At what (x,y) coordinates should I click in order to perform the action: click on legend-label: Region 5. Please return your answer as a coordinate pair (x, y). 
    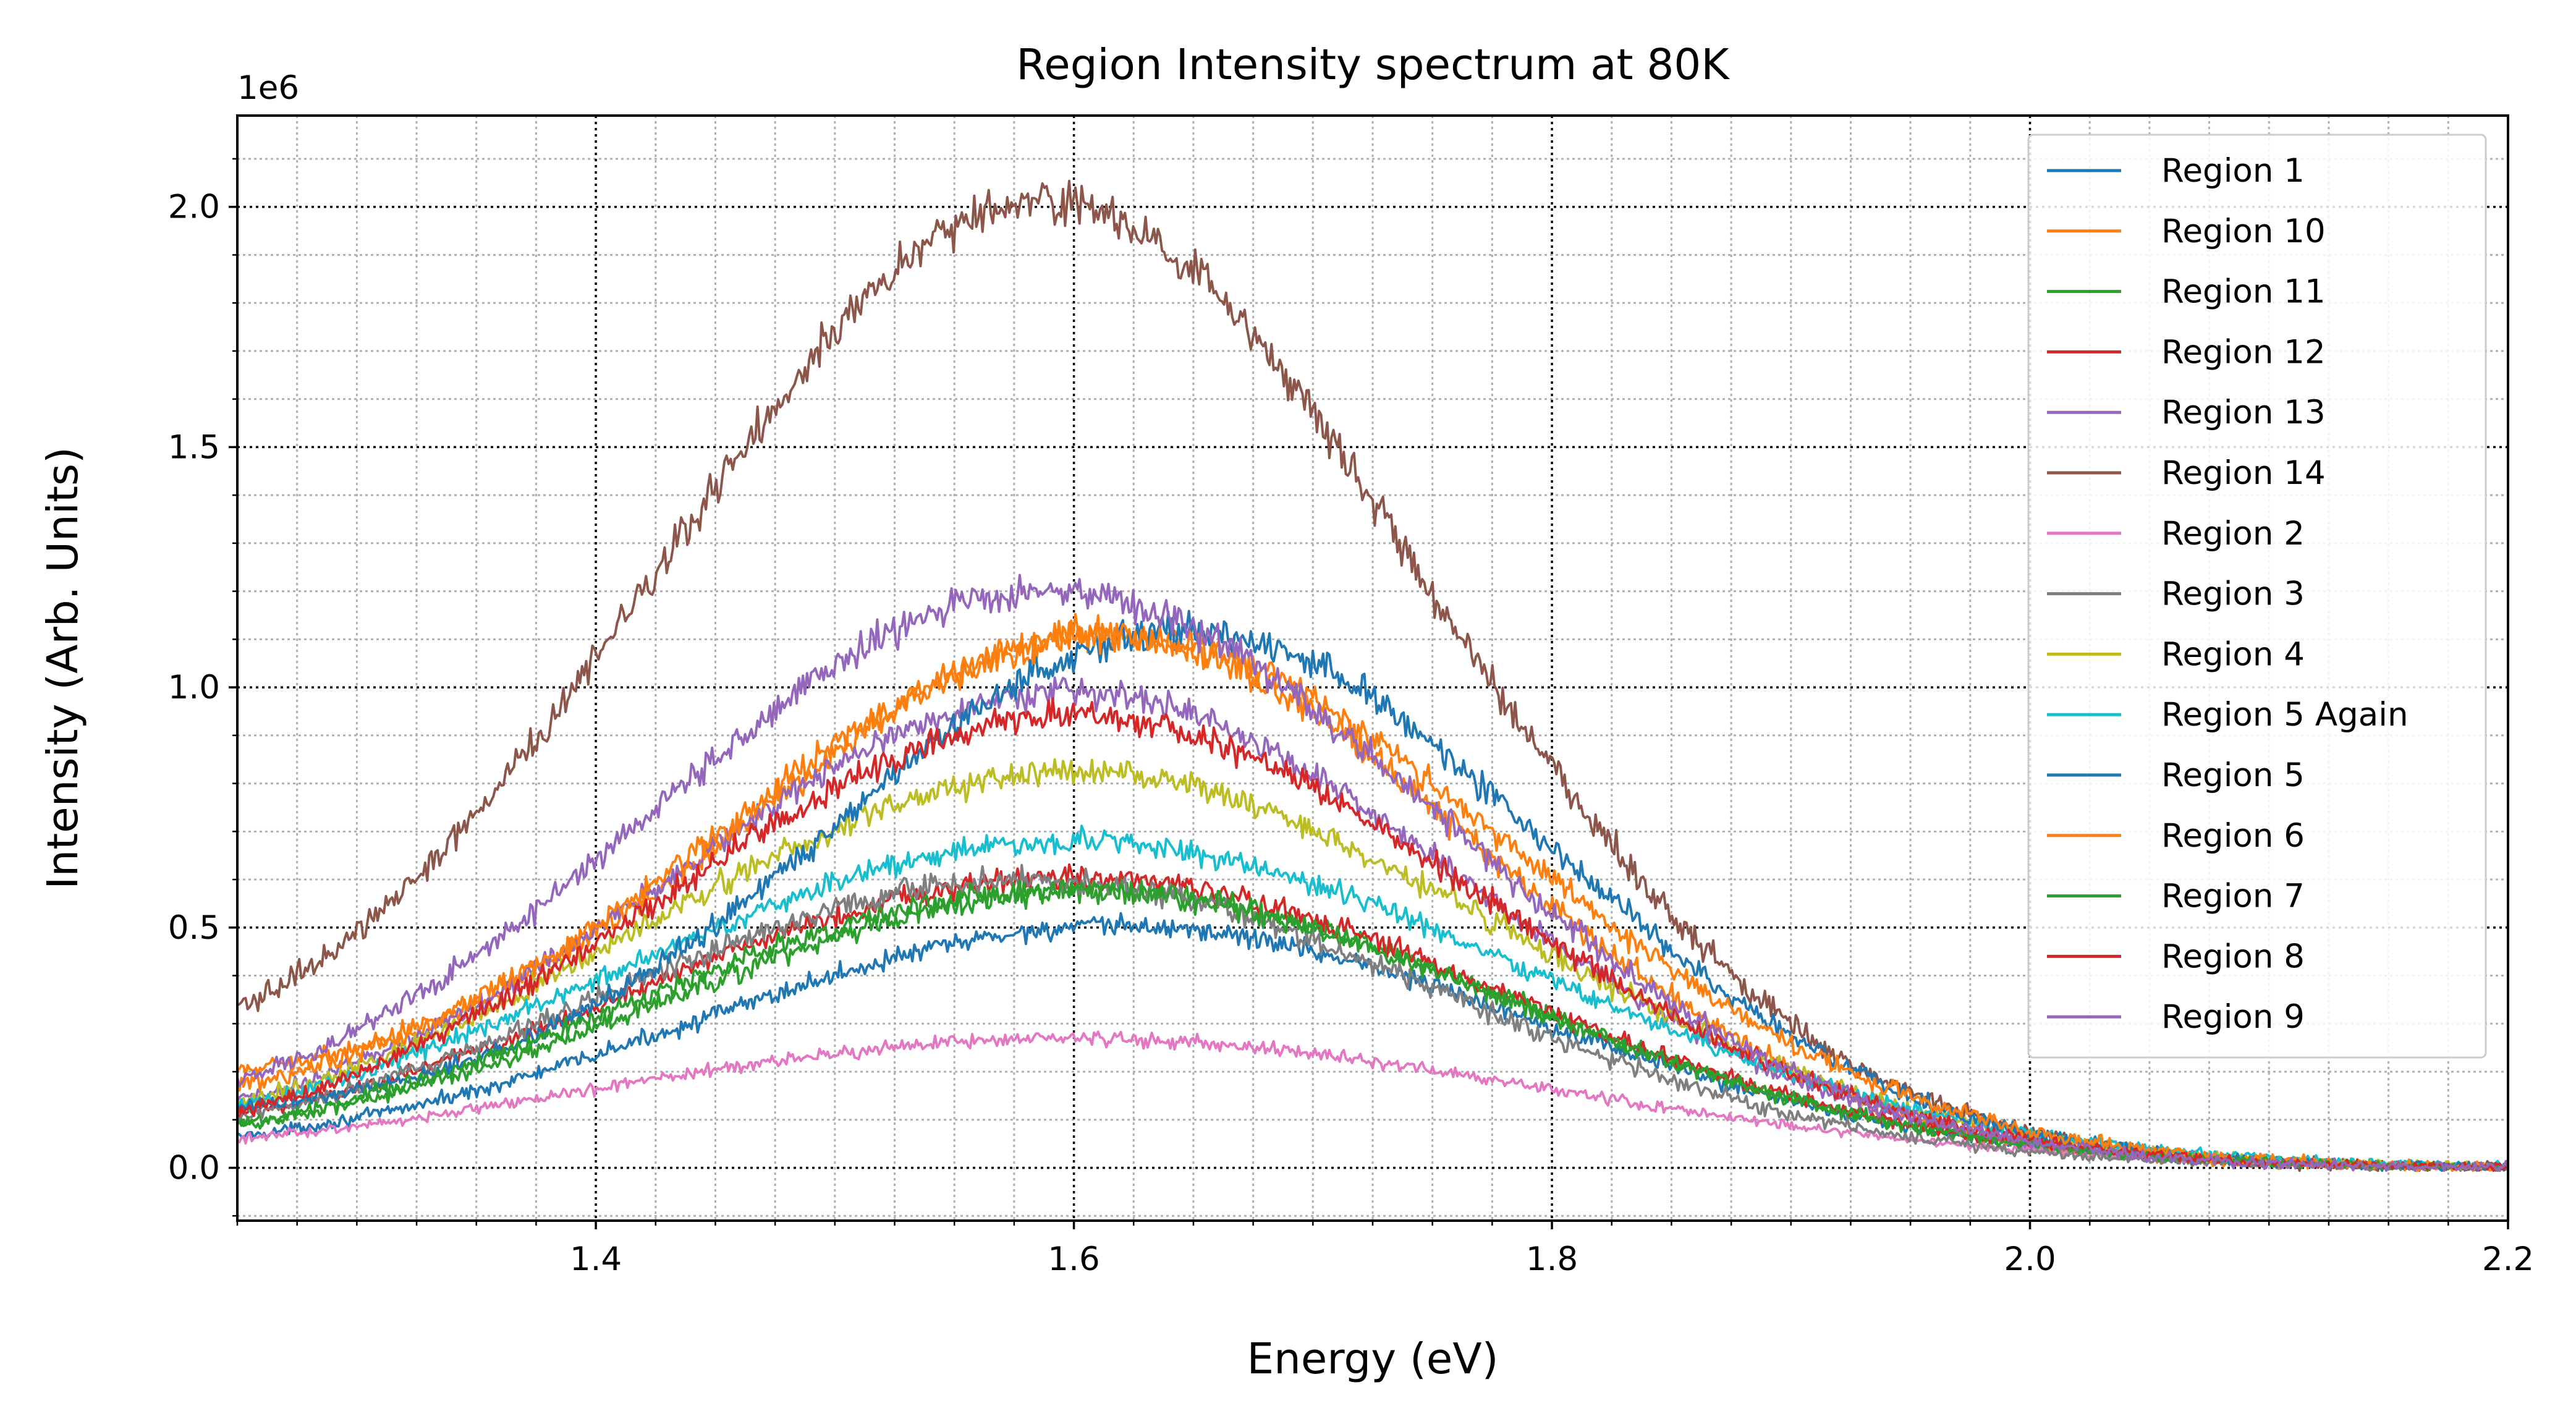
    Looking at the image, I should click on (2233, 775).